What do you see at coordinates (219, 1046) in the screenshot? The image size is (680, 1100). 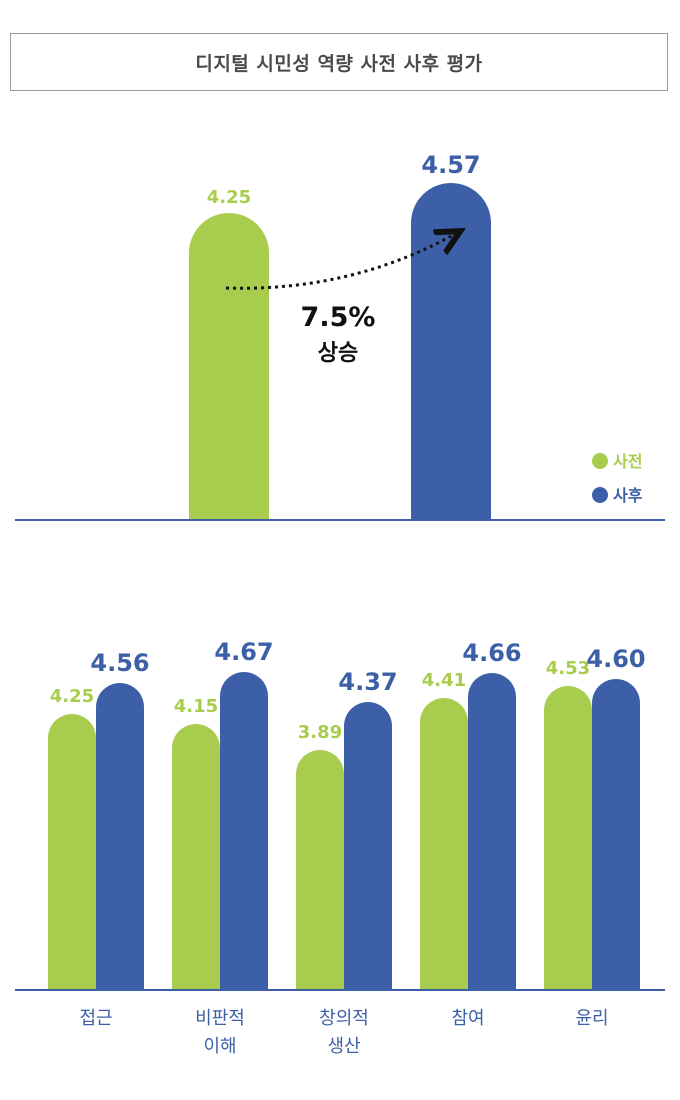 I see `category-label-1-1: 이해` at bounding box center [219, 1046].